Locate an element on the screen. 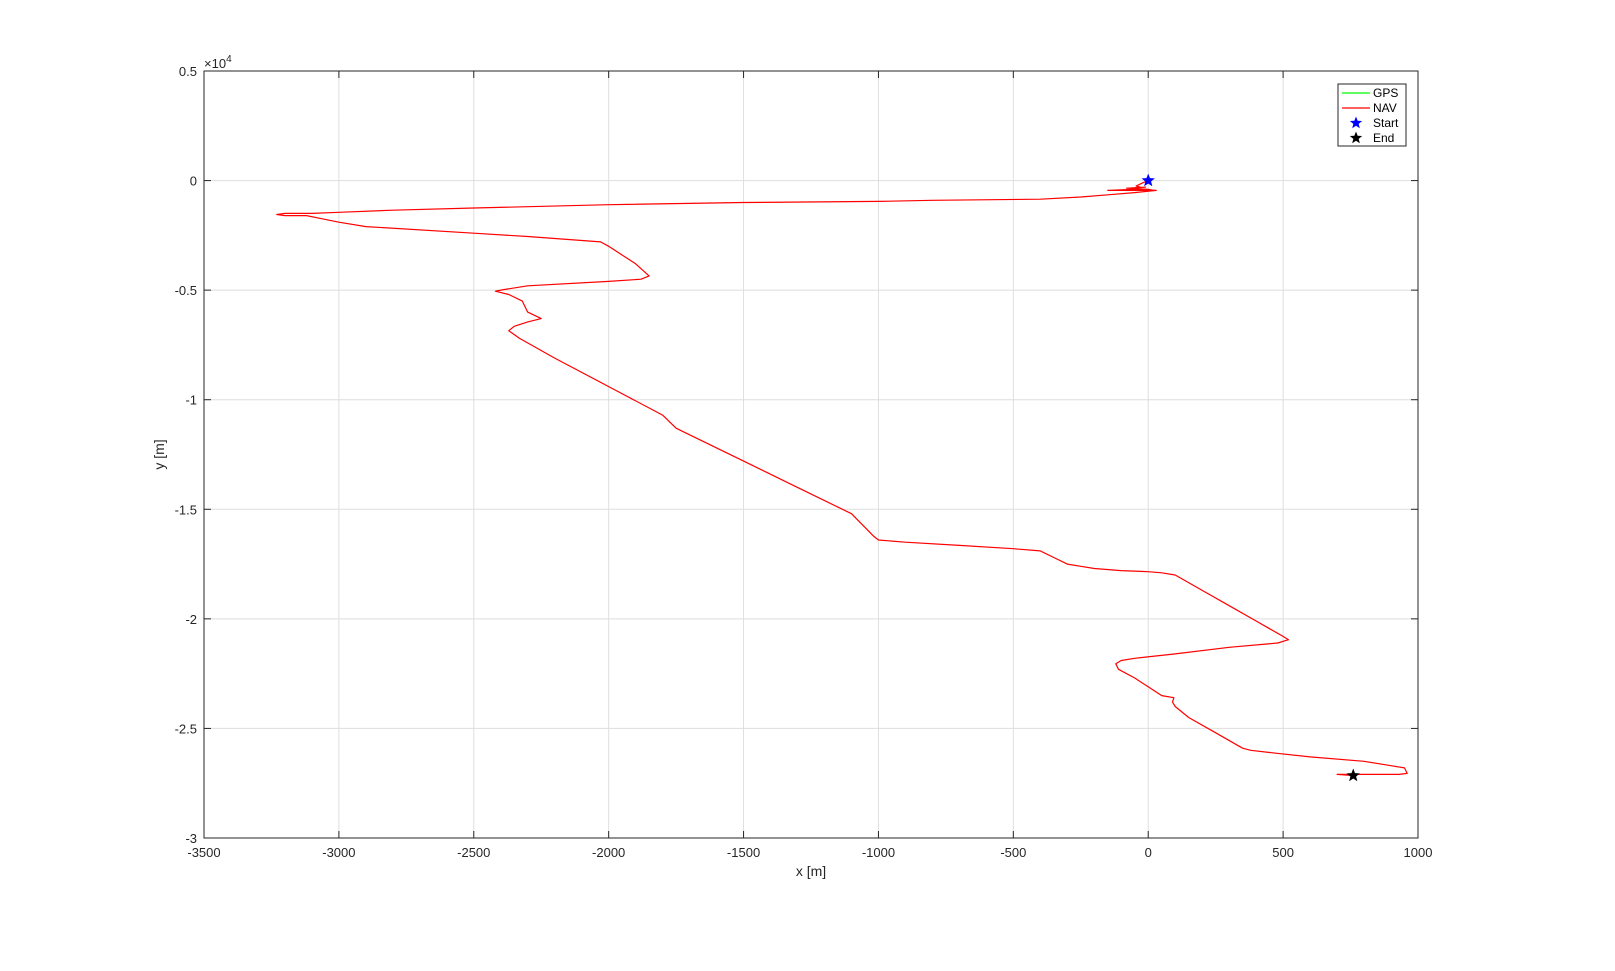 The image size is (1615, 971). legend-star-start is located at coordinates (1356, 122).